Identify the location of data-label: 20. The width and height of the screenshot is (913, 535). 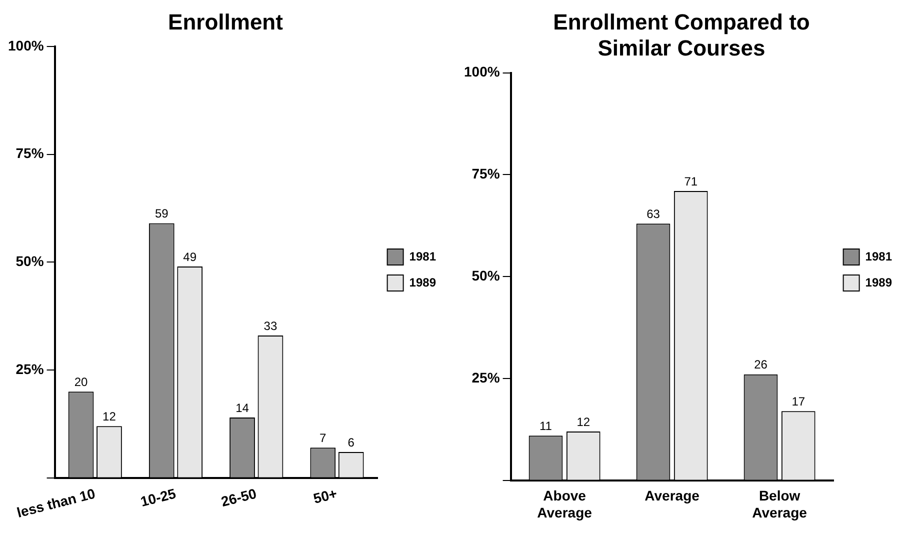
(81, 381).